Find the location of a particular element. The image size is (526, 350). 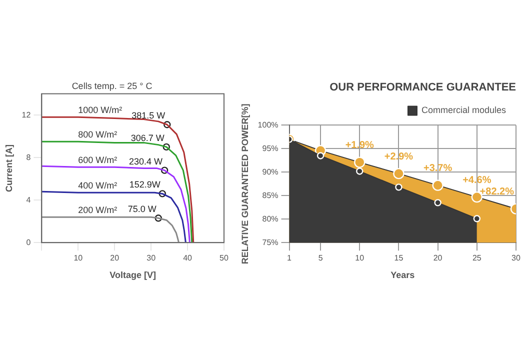

y-tick-label: 8 is located at coordinates (29, 157).